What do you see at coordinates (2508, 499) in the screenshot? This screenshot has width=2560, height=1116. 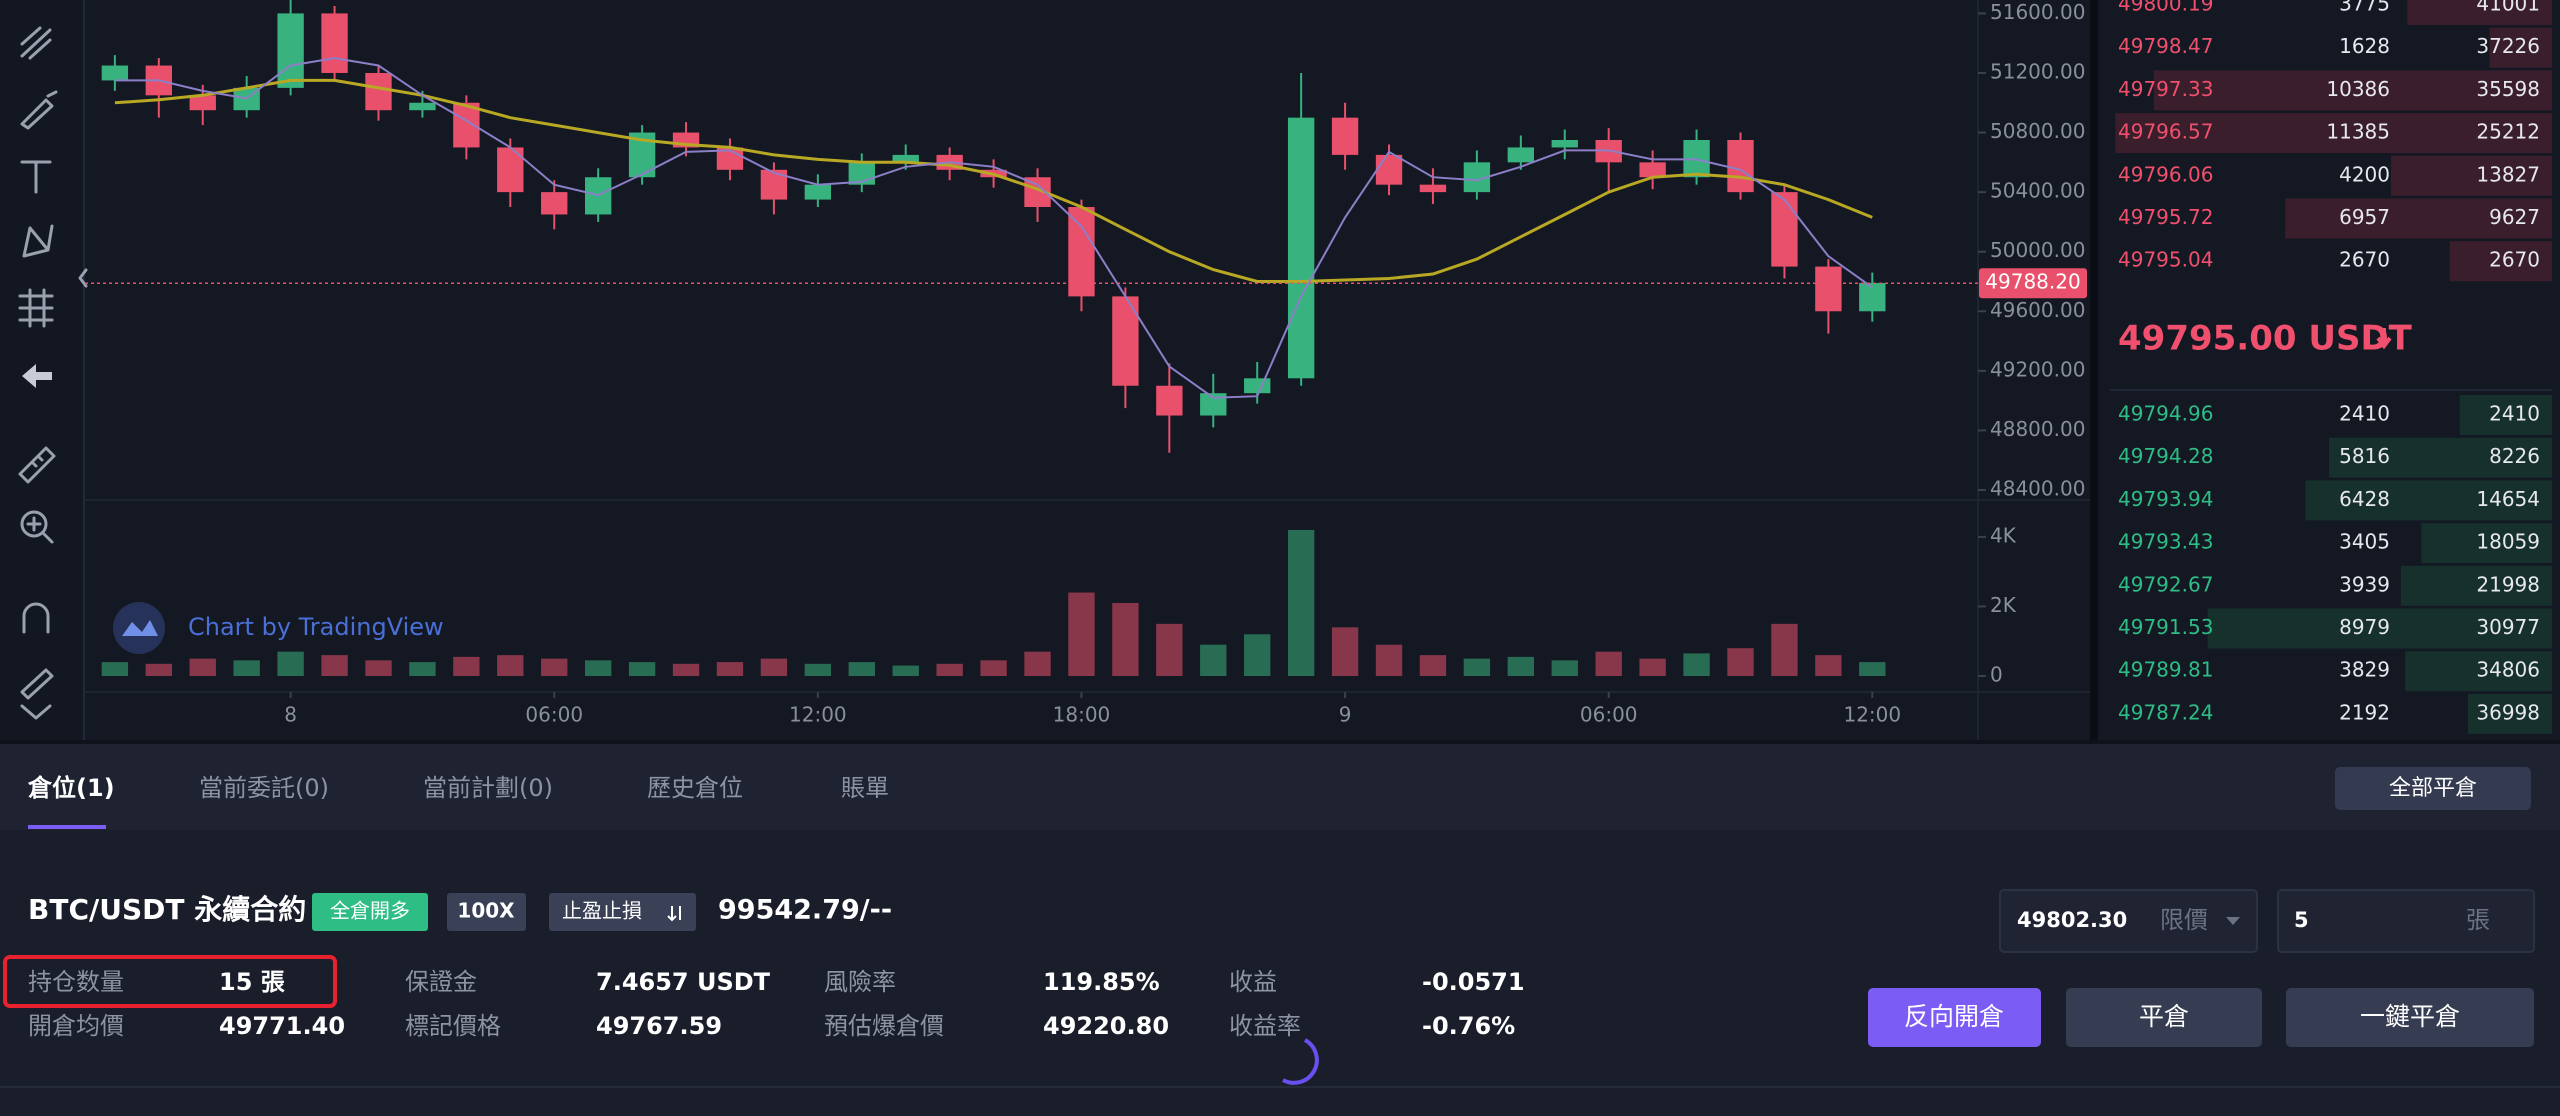 I see `book-total: 14654` at bounding box center [2508, 499].